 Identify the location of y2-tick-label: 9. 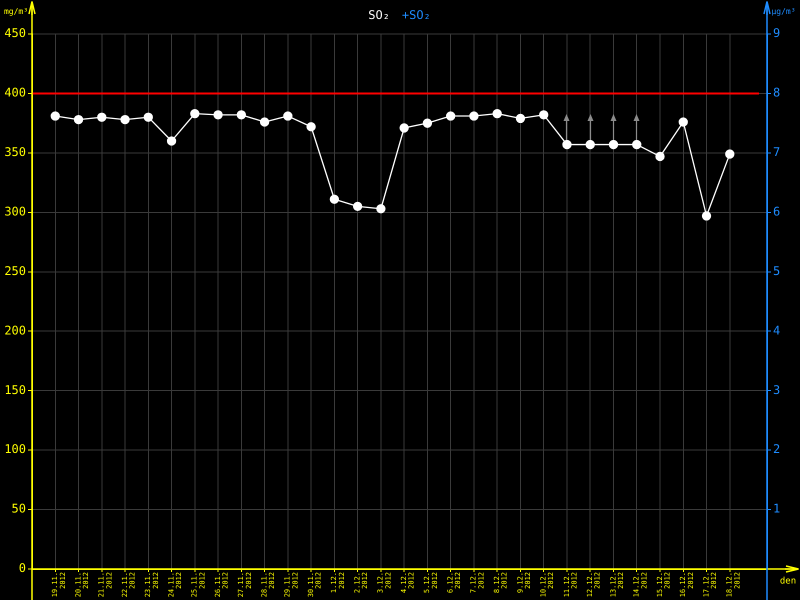
(776, 33).